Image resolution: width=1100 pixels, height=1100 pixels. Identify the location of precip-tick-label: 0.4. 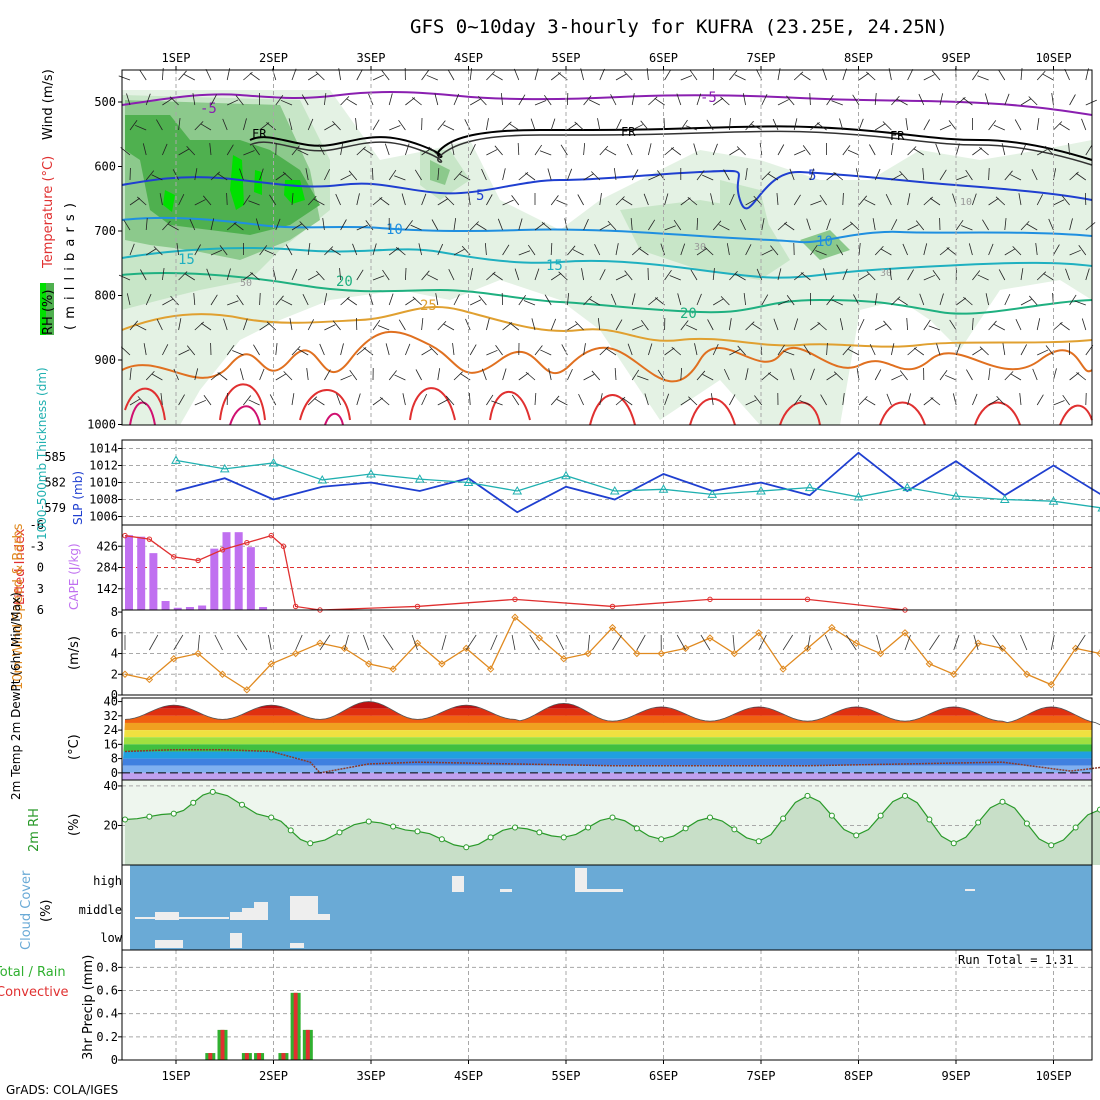
(107, 1014).